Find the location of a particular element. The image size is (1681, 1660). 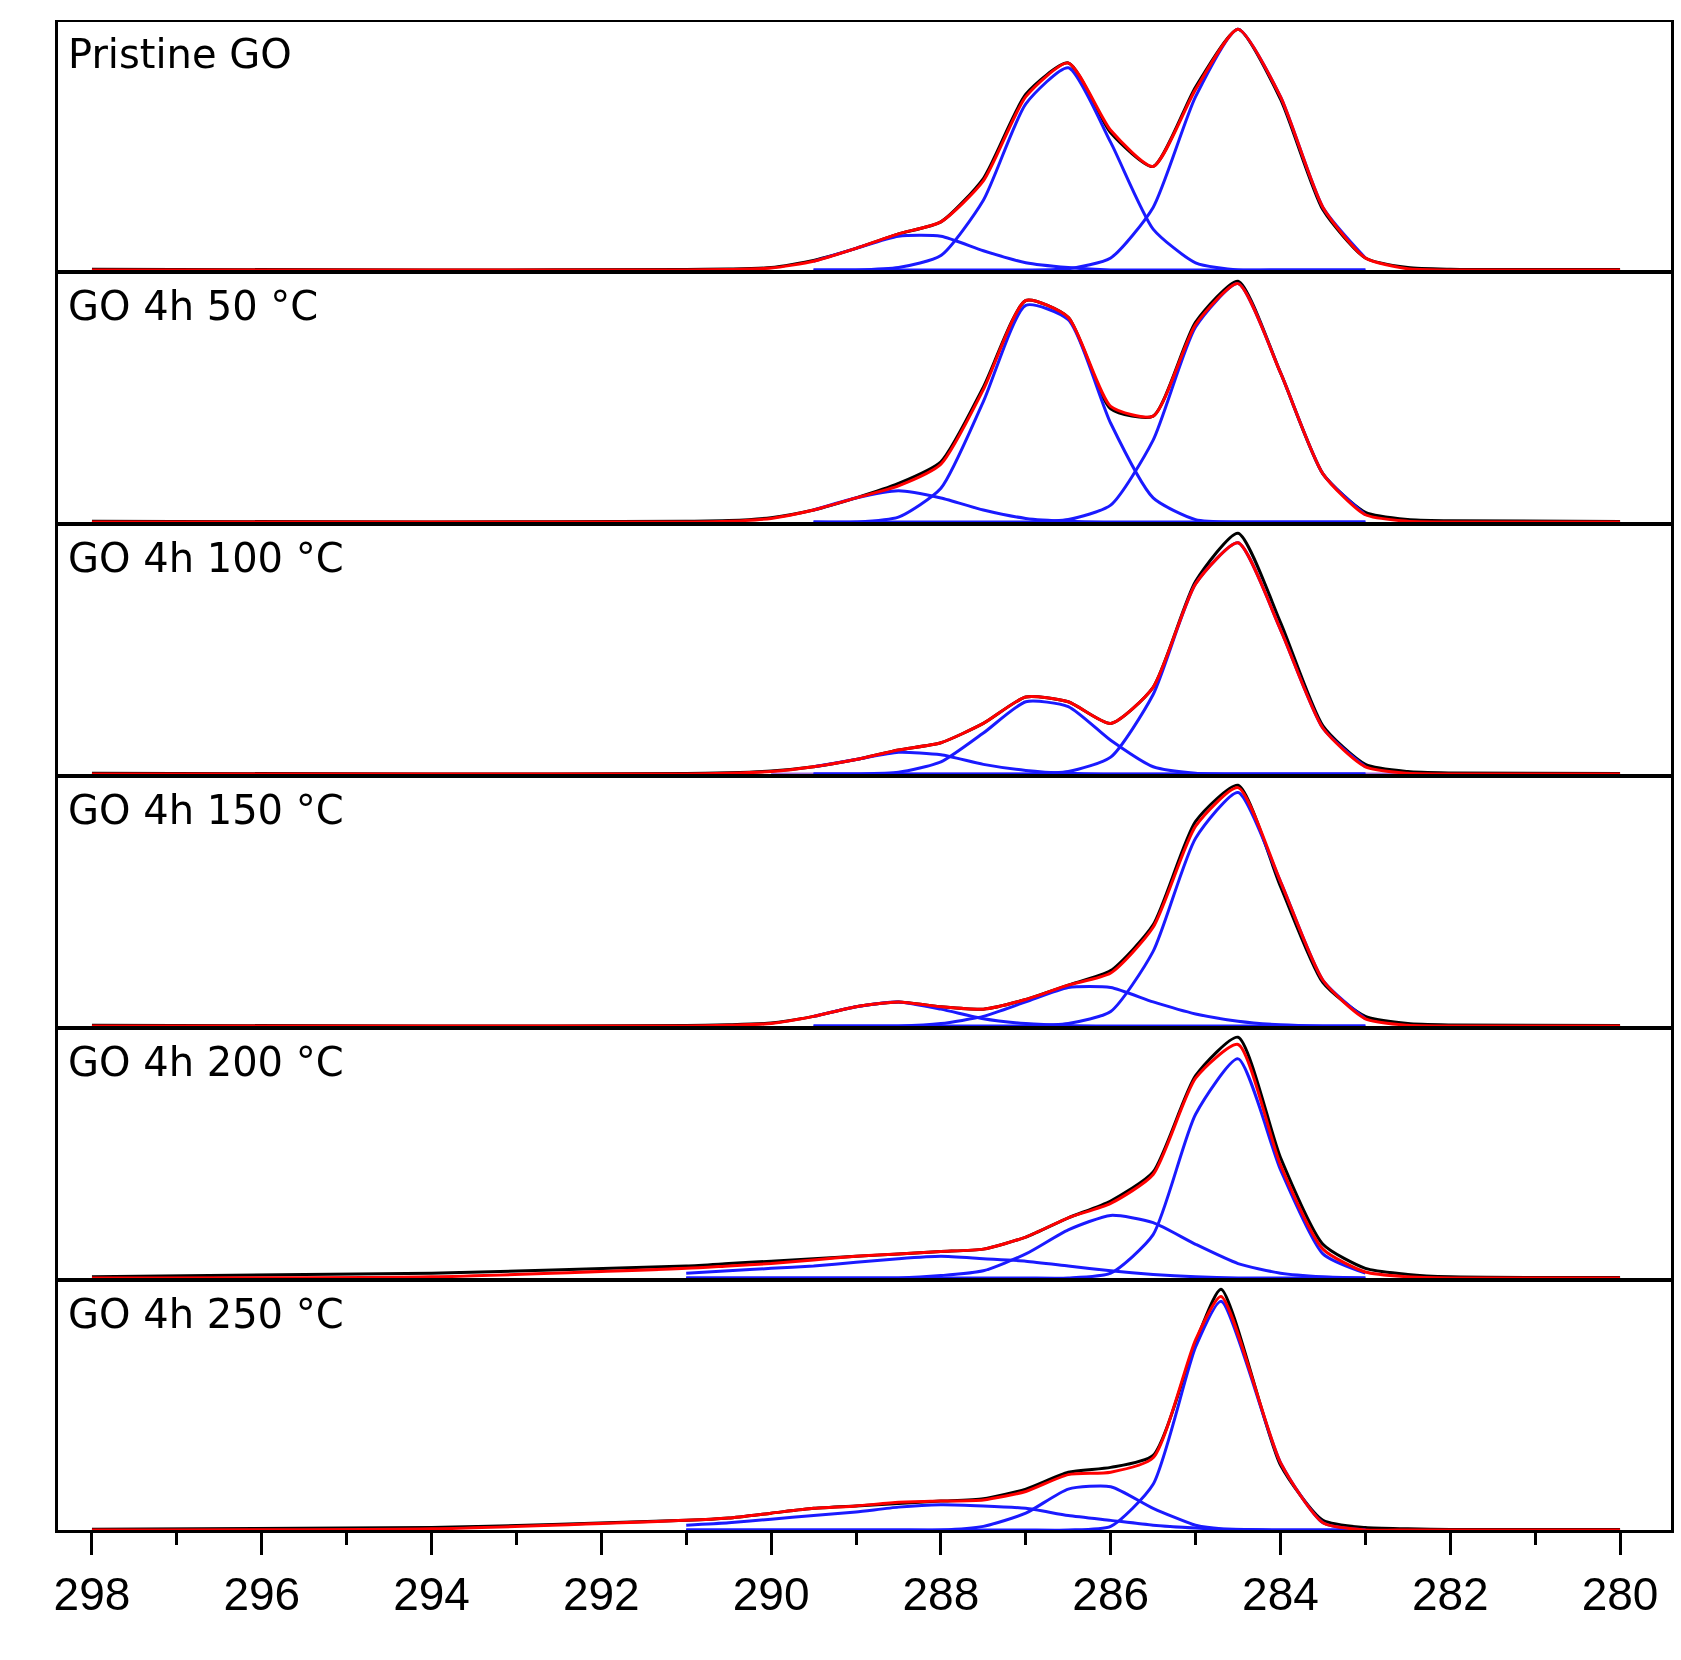

x-tick-label: 282 is located at coordinates (1450, 1594).